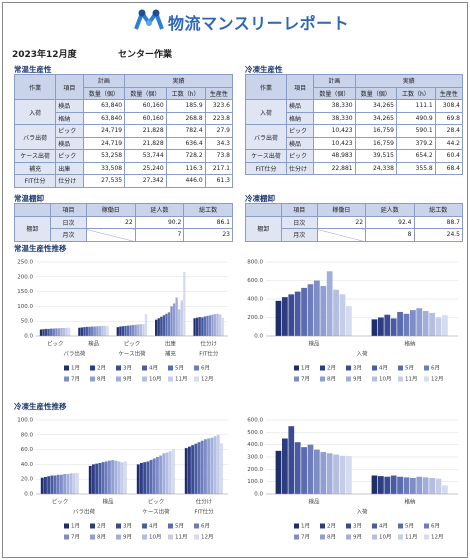  Describe the element at coordinates (299, 210) in the screenshot. I see `header-cell: 項目` at that location.